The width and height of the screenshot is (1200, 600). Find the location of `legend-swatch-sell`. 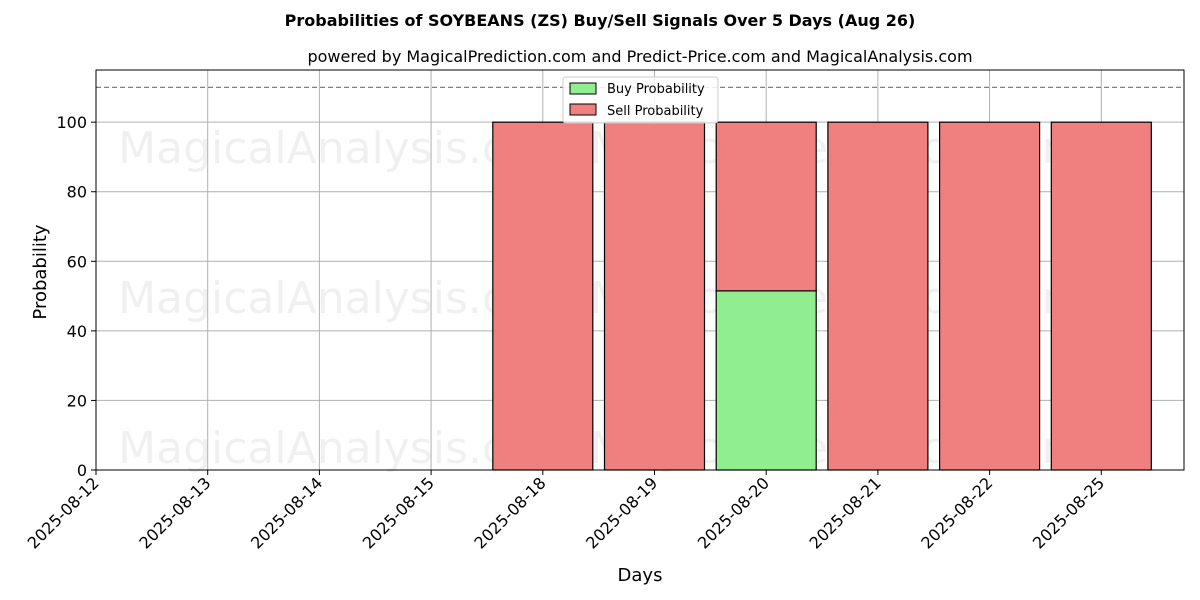

legend-swatch-sell is located at coordinates (583, 109).